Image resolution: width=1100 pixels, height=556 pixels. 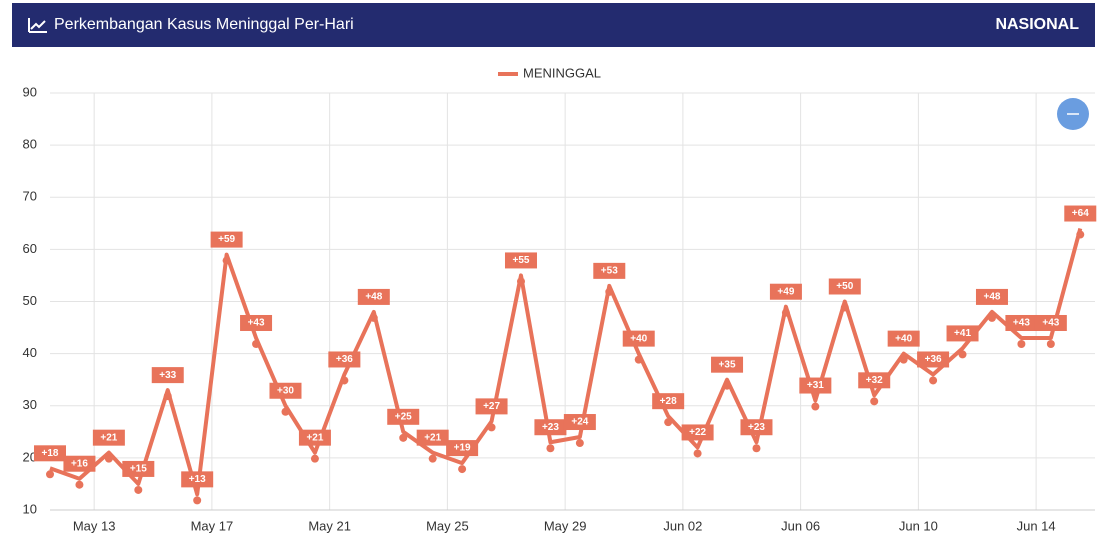 I want to click on value-label: +24, so click(x=579, y=422).